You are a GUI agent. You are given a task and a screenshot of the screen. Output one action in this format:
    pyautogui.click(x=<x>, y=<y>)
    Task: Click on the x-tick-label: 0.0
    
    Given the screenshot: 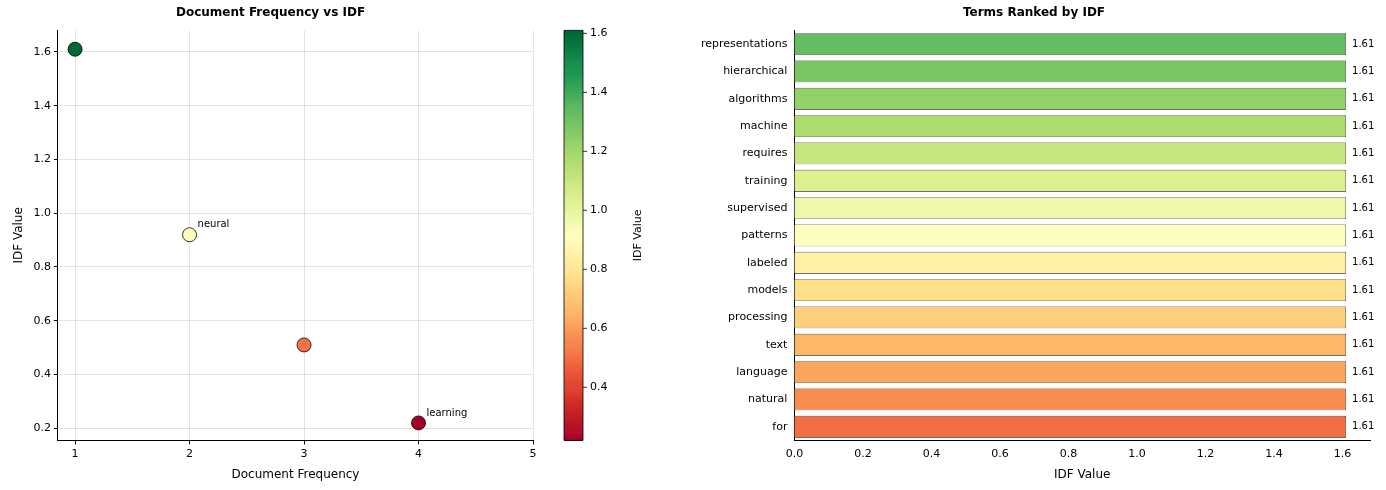 What is the action you would take?
    pyautogui.click(x=794, y=453)
    